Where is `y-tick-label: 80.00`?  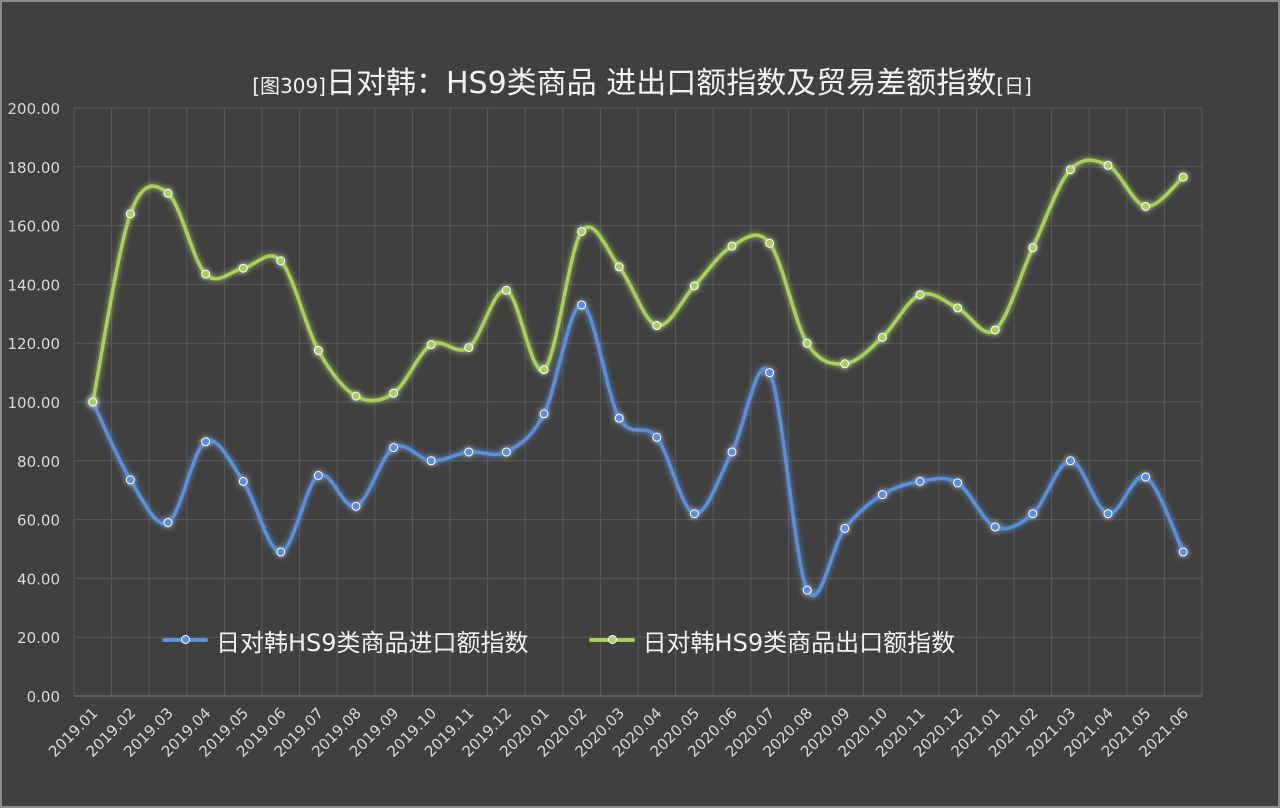 y-tick-label: 80.00 is located at coordinates (38, 462).